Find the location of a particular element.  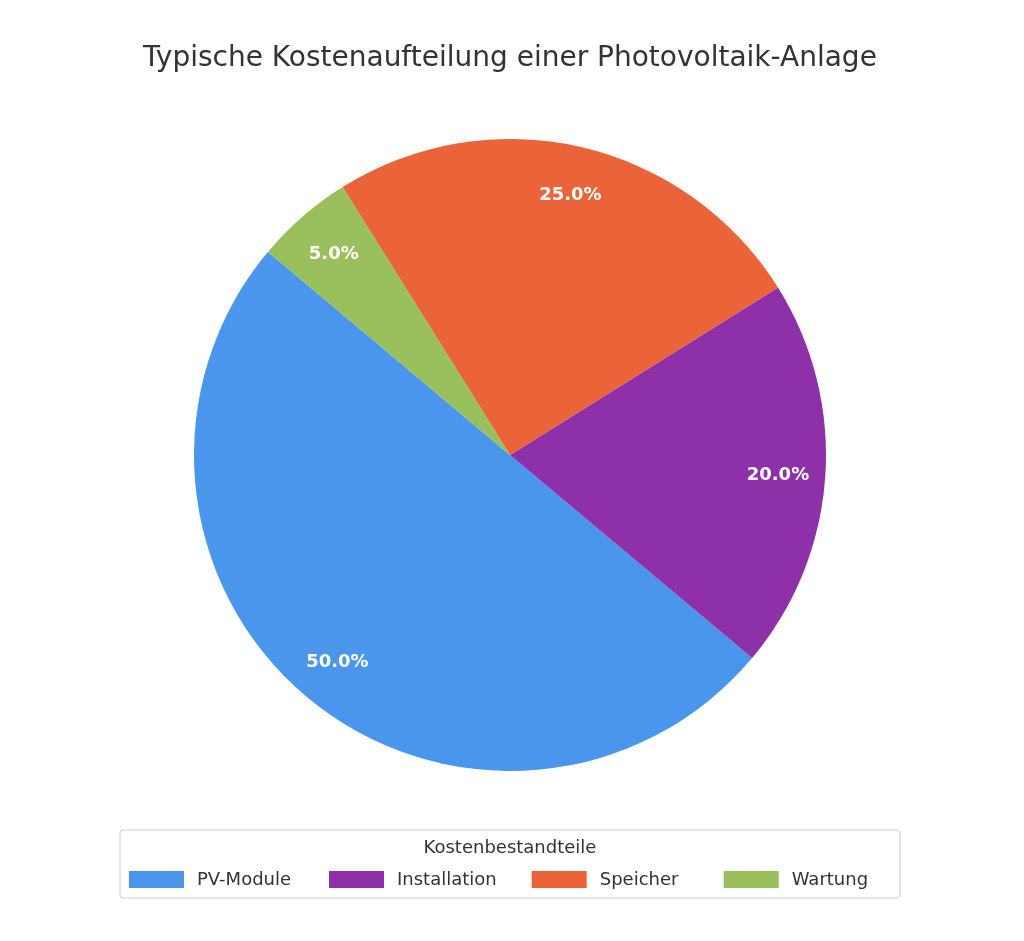

data-label: 50.0% is located at coordinates (337, 661).